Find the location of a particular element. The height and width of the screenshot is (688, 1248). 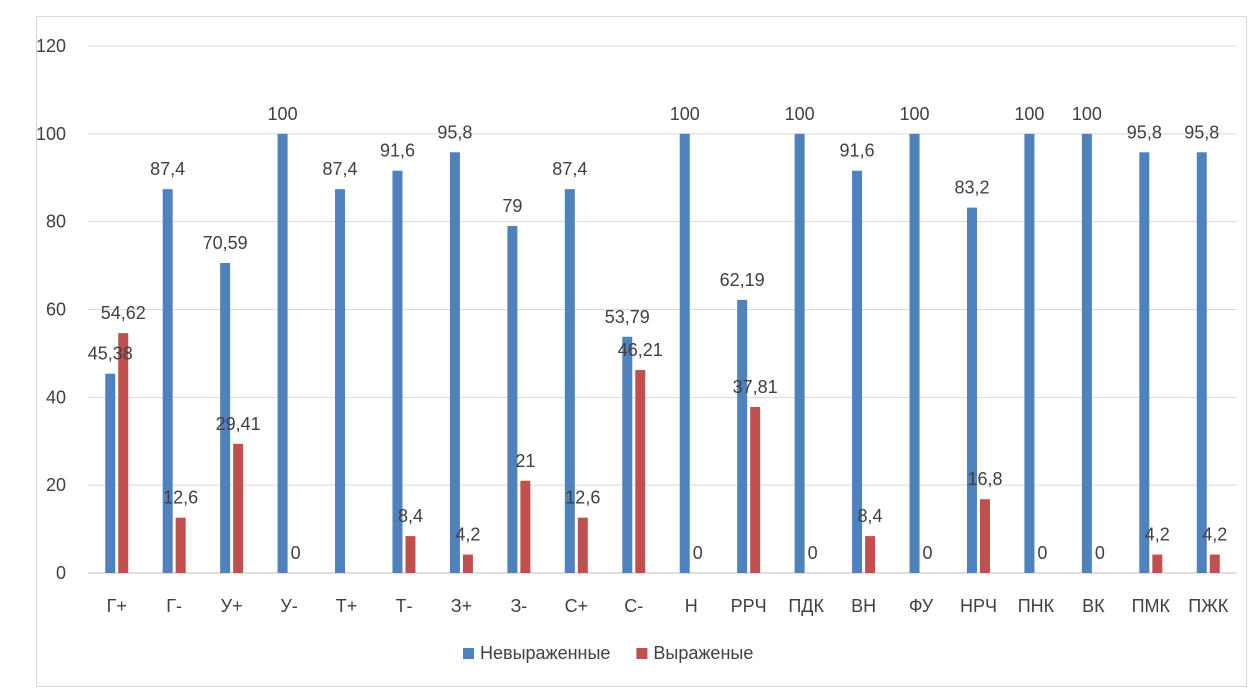

x-tick-label: Н is located at coordinates (691, 606).